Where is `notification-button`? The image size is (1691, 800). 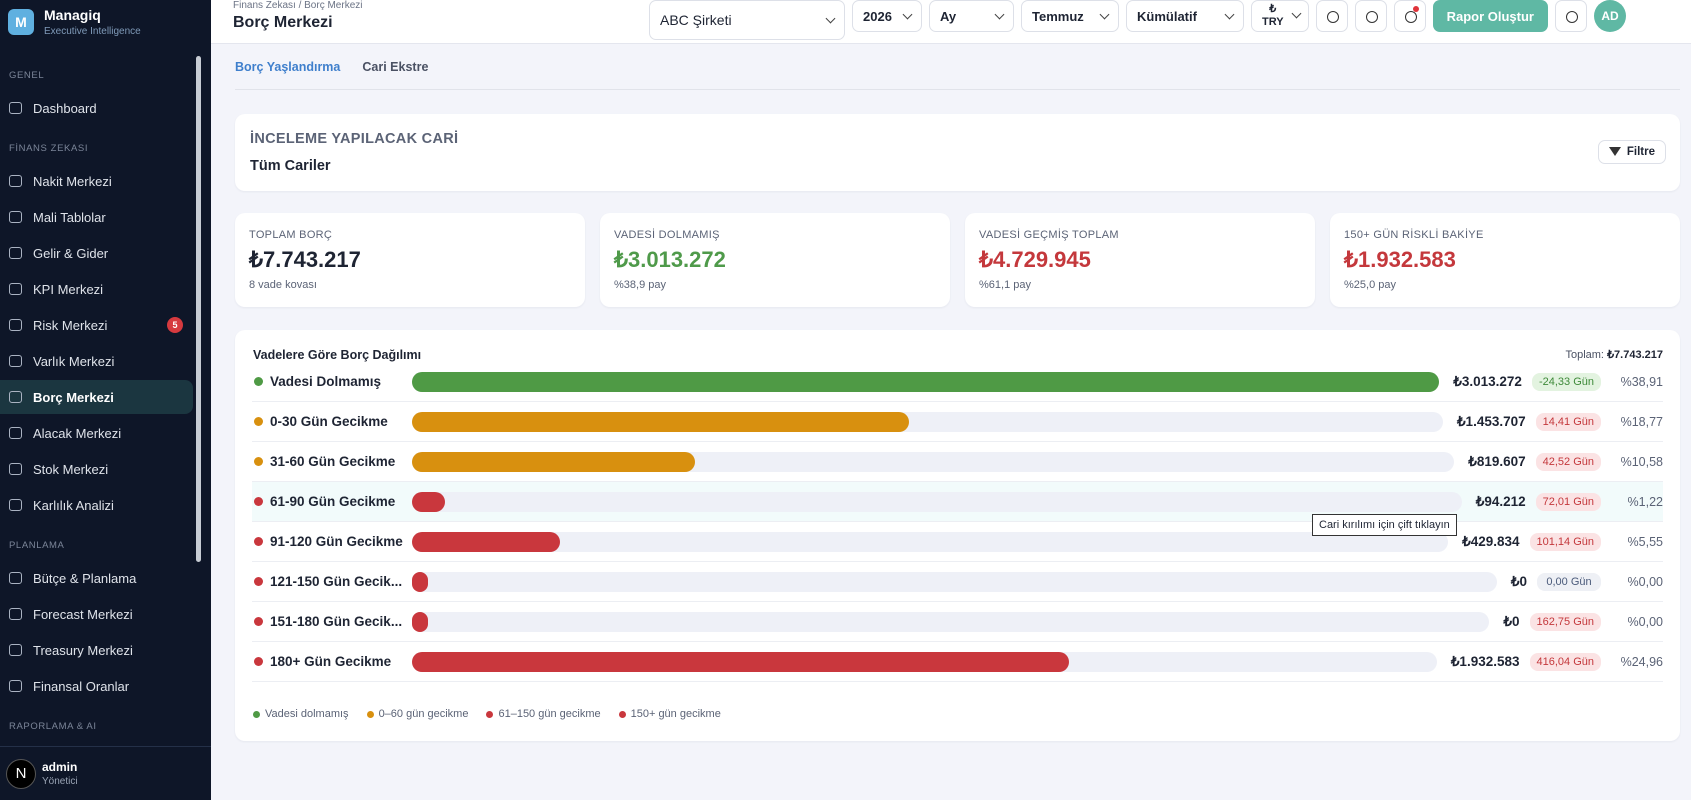 notification-button is located at coordinates (1409, 16).